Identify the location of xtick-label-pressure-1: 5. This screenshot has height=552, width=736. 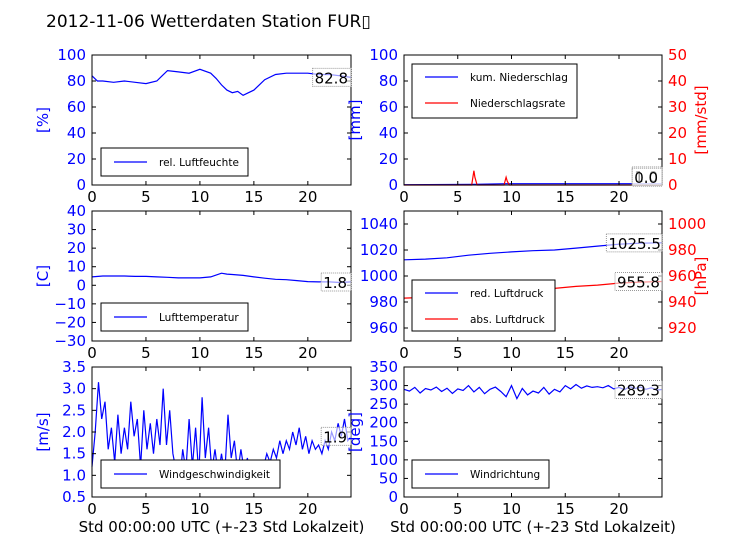
(458, 353).